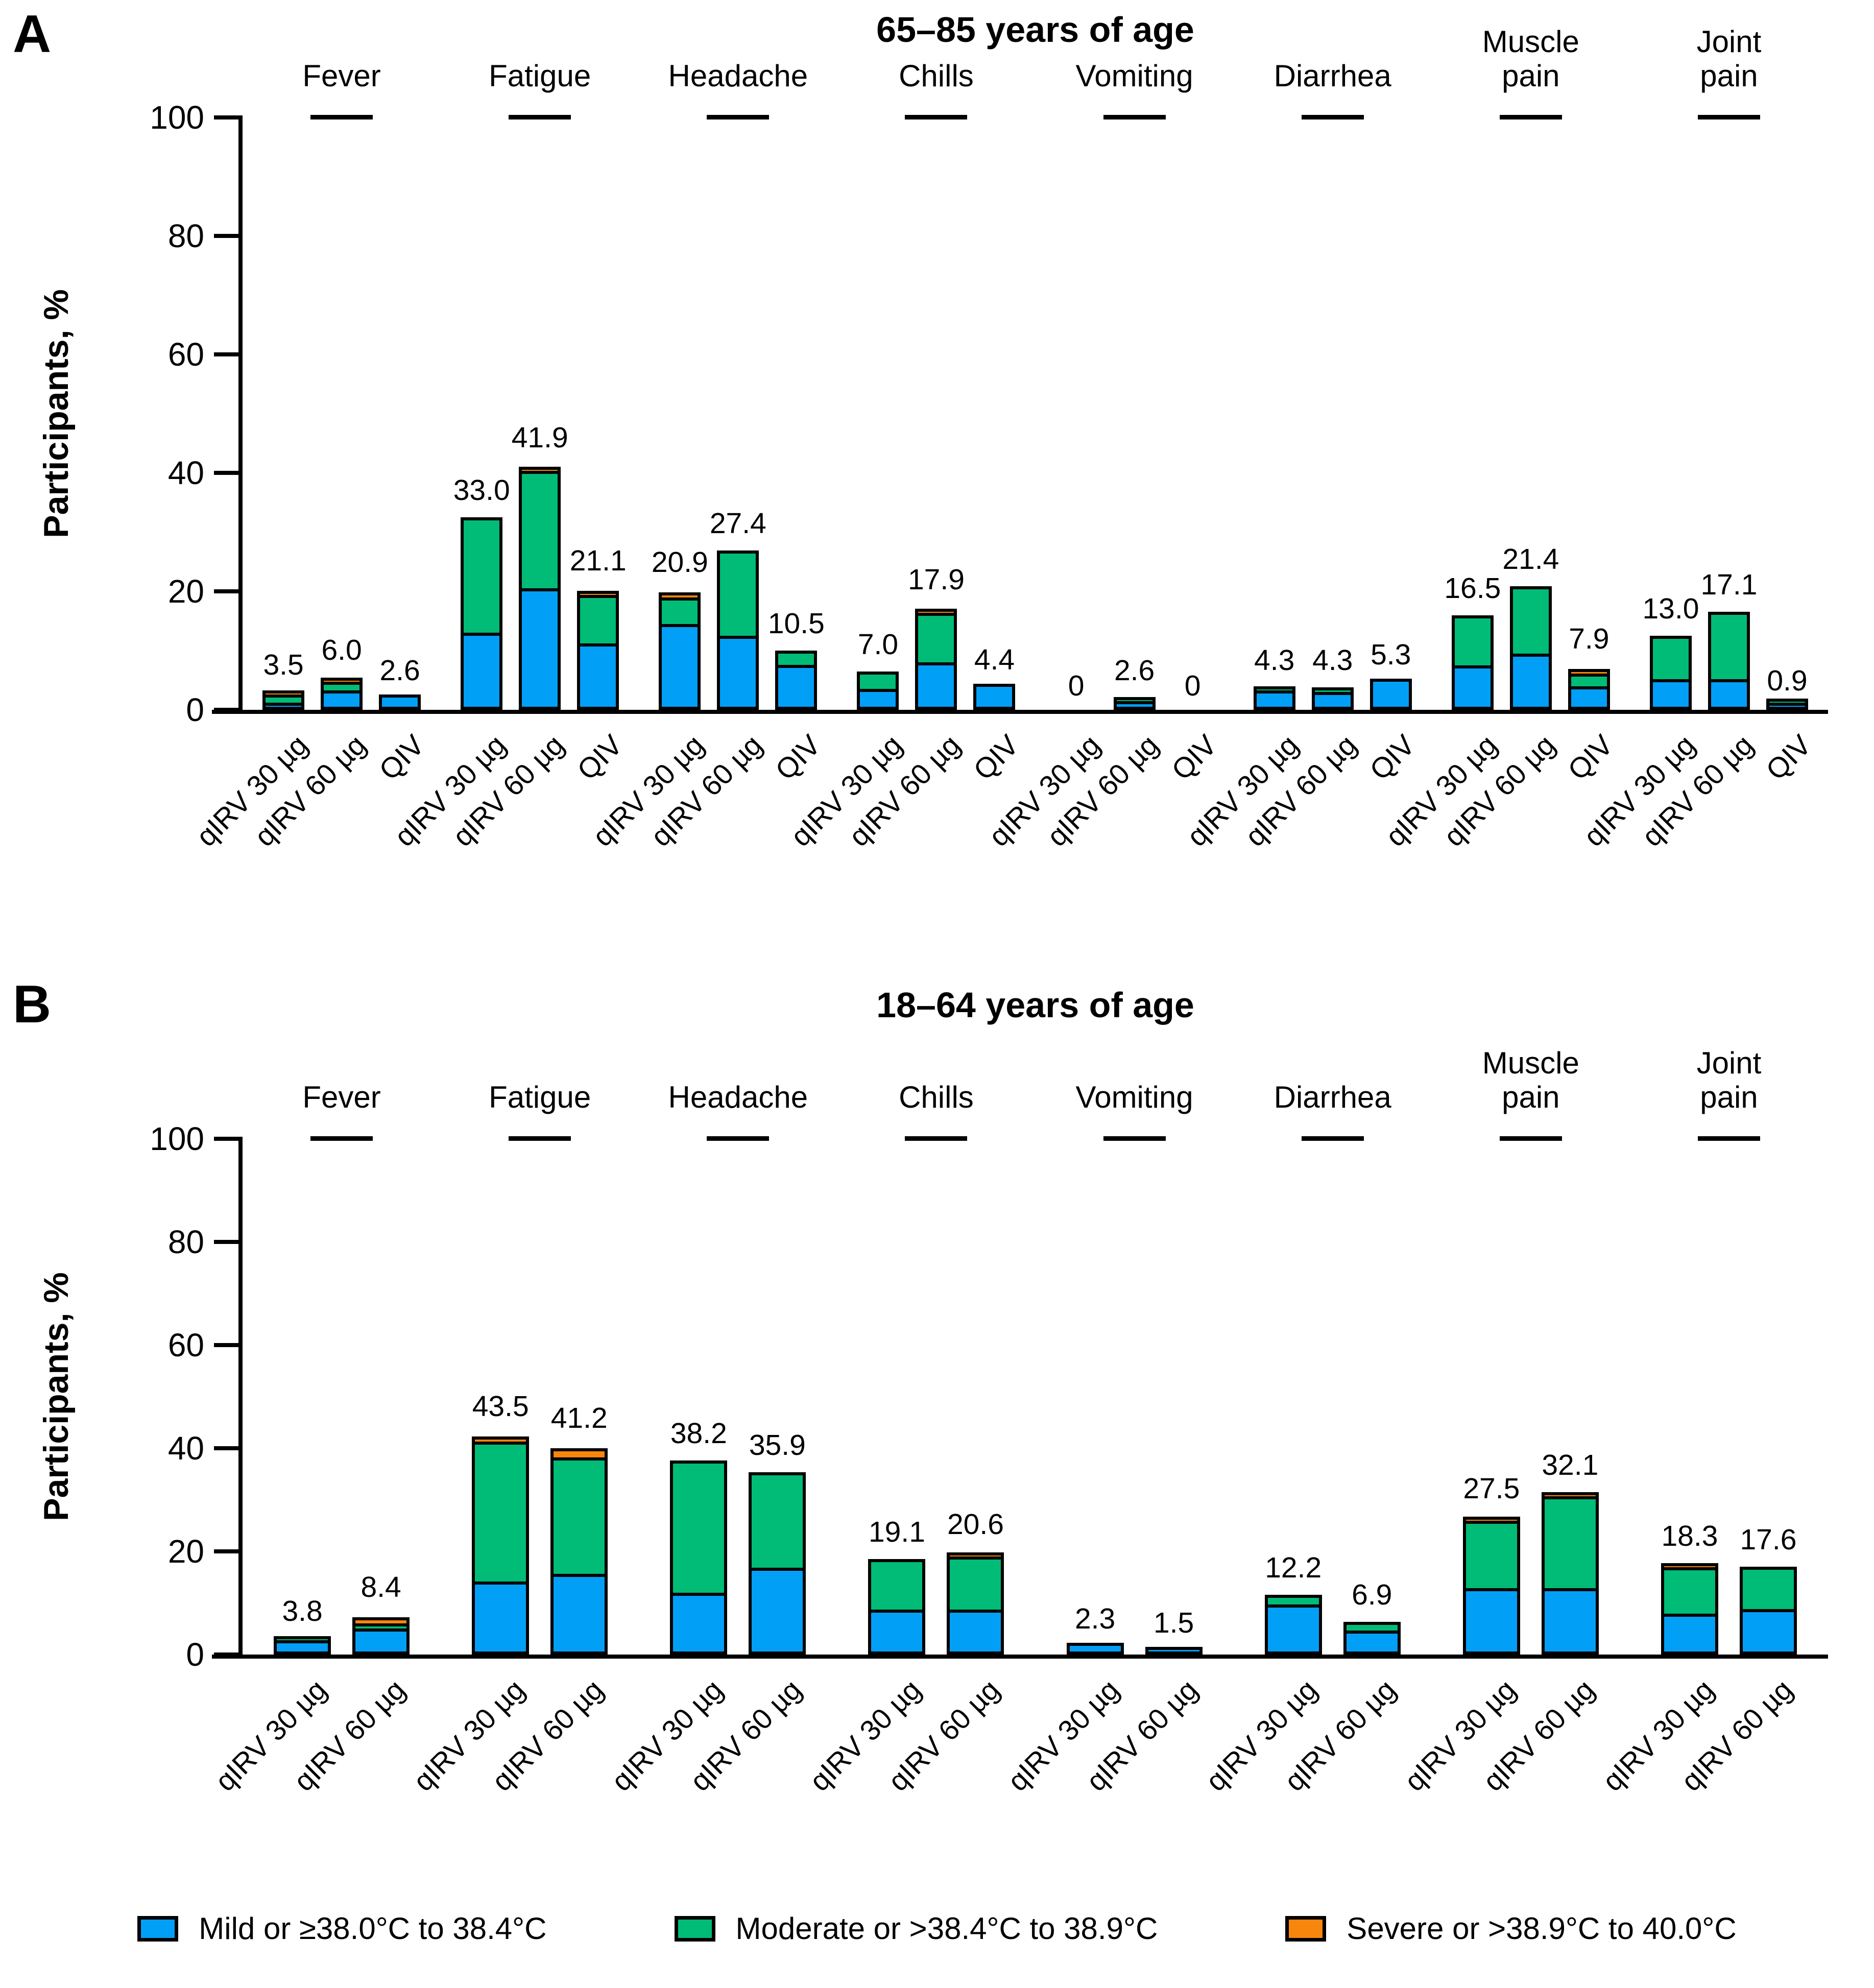 Image resolution: width=1874 pixels, height=1988 pixels. What do you see at coordinates (1689, 1536) in the screenshot?
I see `bar-value-label: 18.3` at bounding box center [1689, 1536].